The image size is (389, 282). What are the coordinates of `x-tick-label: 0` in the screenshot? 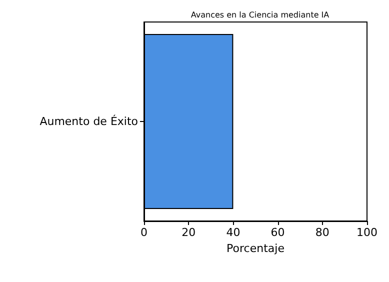 It's located at (144, 232).